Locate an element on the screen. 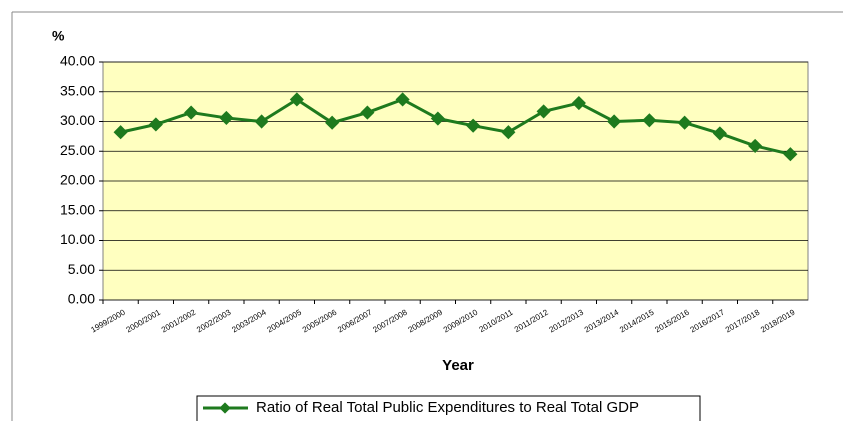  x-tick-label: 2002/2003 is located at coordinates (214, 320).